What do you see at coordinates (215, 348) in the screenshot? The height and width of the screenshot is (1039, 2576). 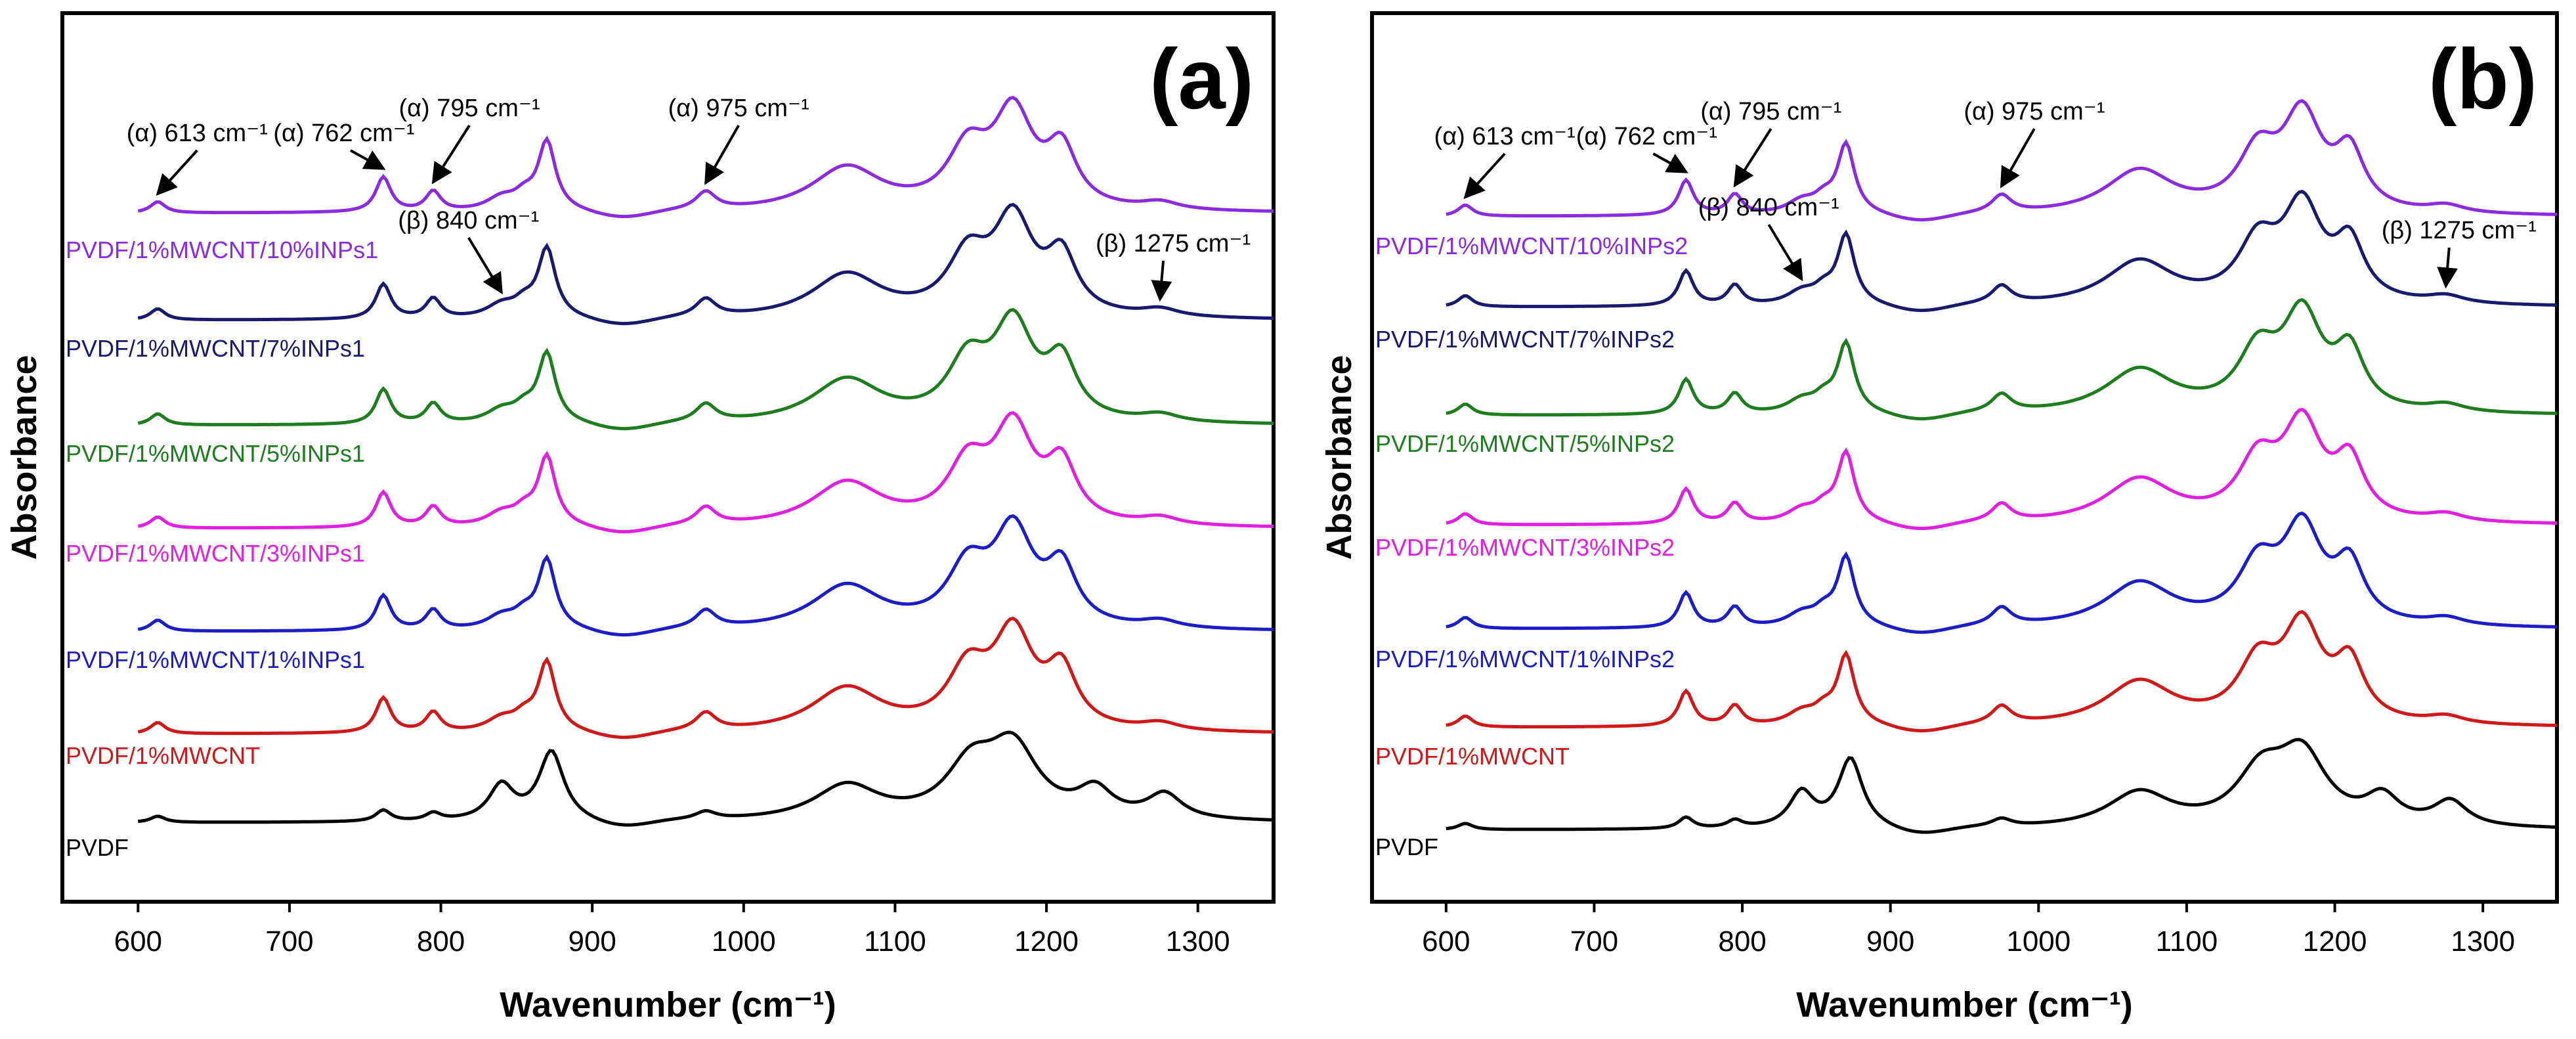 I see `series-label: PVDF/1%MWCNT/7%INPs1` at bounding box center [215, 348].